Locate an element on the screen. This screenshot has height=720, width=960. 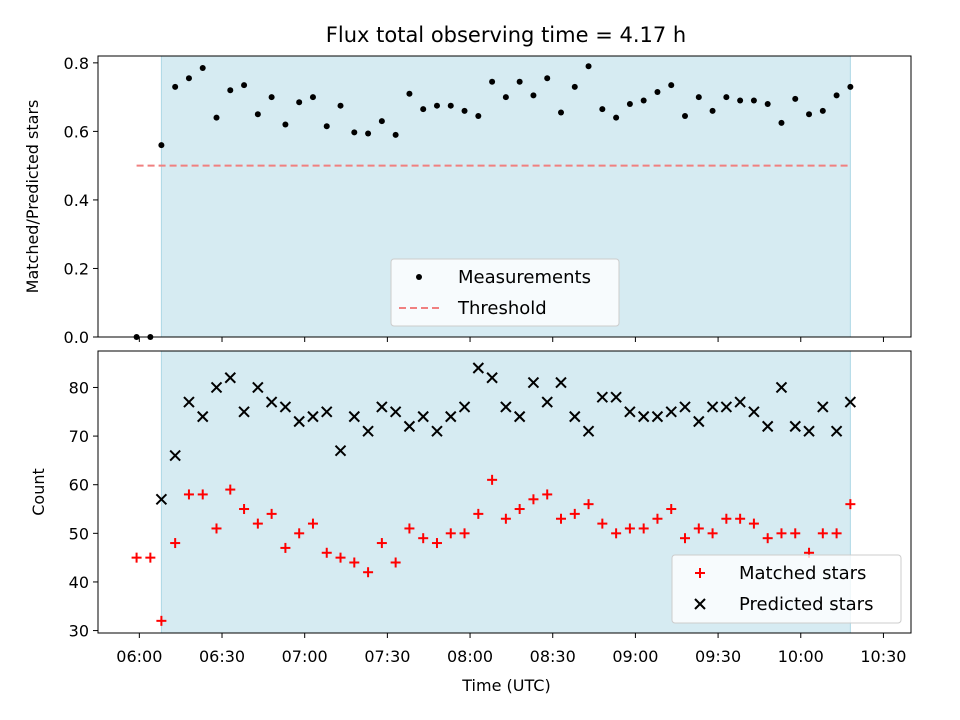
x-tick-label: 09:00 is located at coordinates (635, 656).